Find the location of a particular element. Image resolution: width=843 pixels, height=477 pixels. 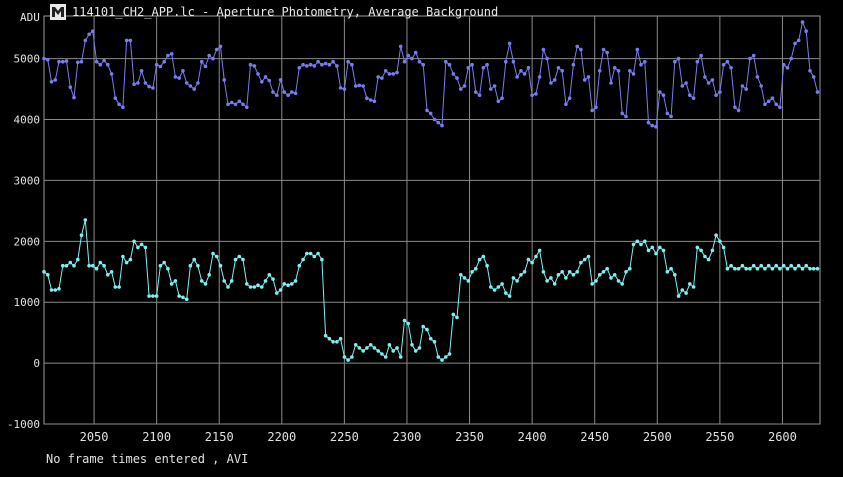

x-tick-label: 2200 is located at coordinates (281, 437).